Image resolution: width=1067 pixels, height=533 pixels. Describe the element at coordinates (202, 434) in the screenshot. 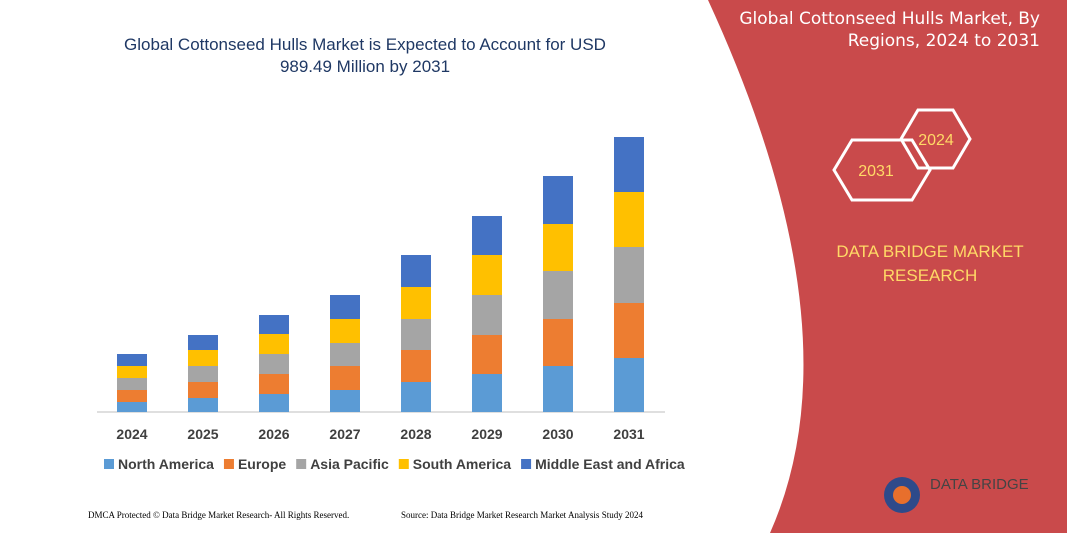

I see `x-tick-label: 2025` at that location.